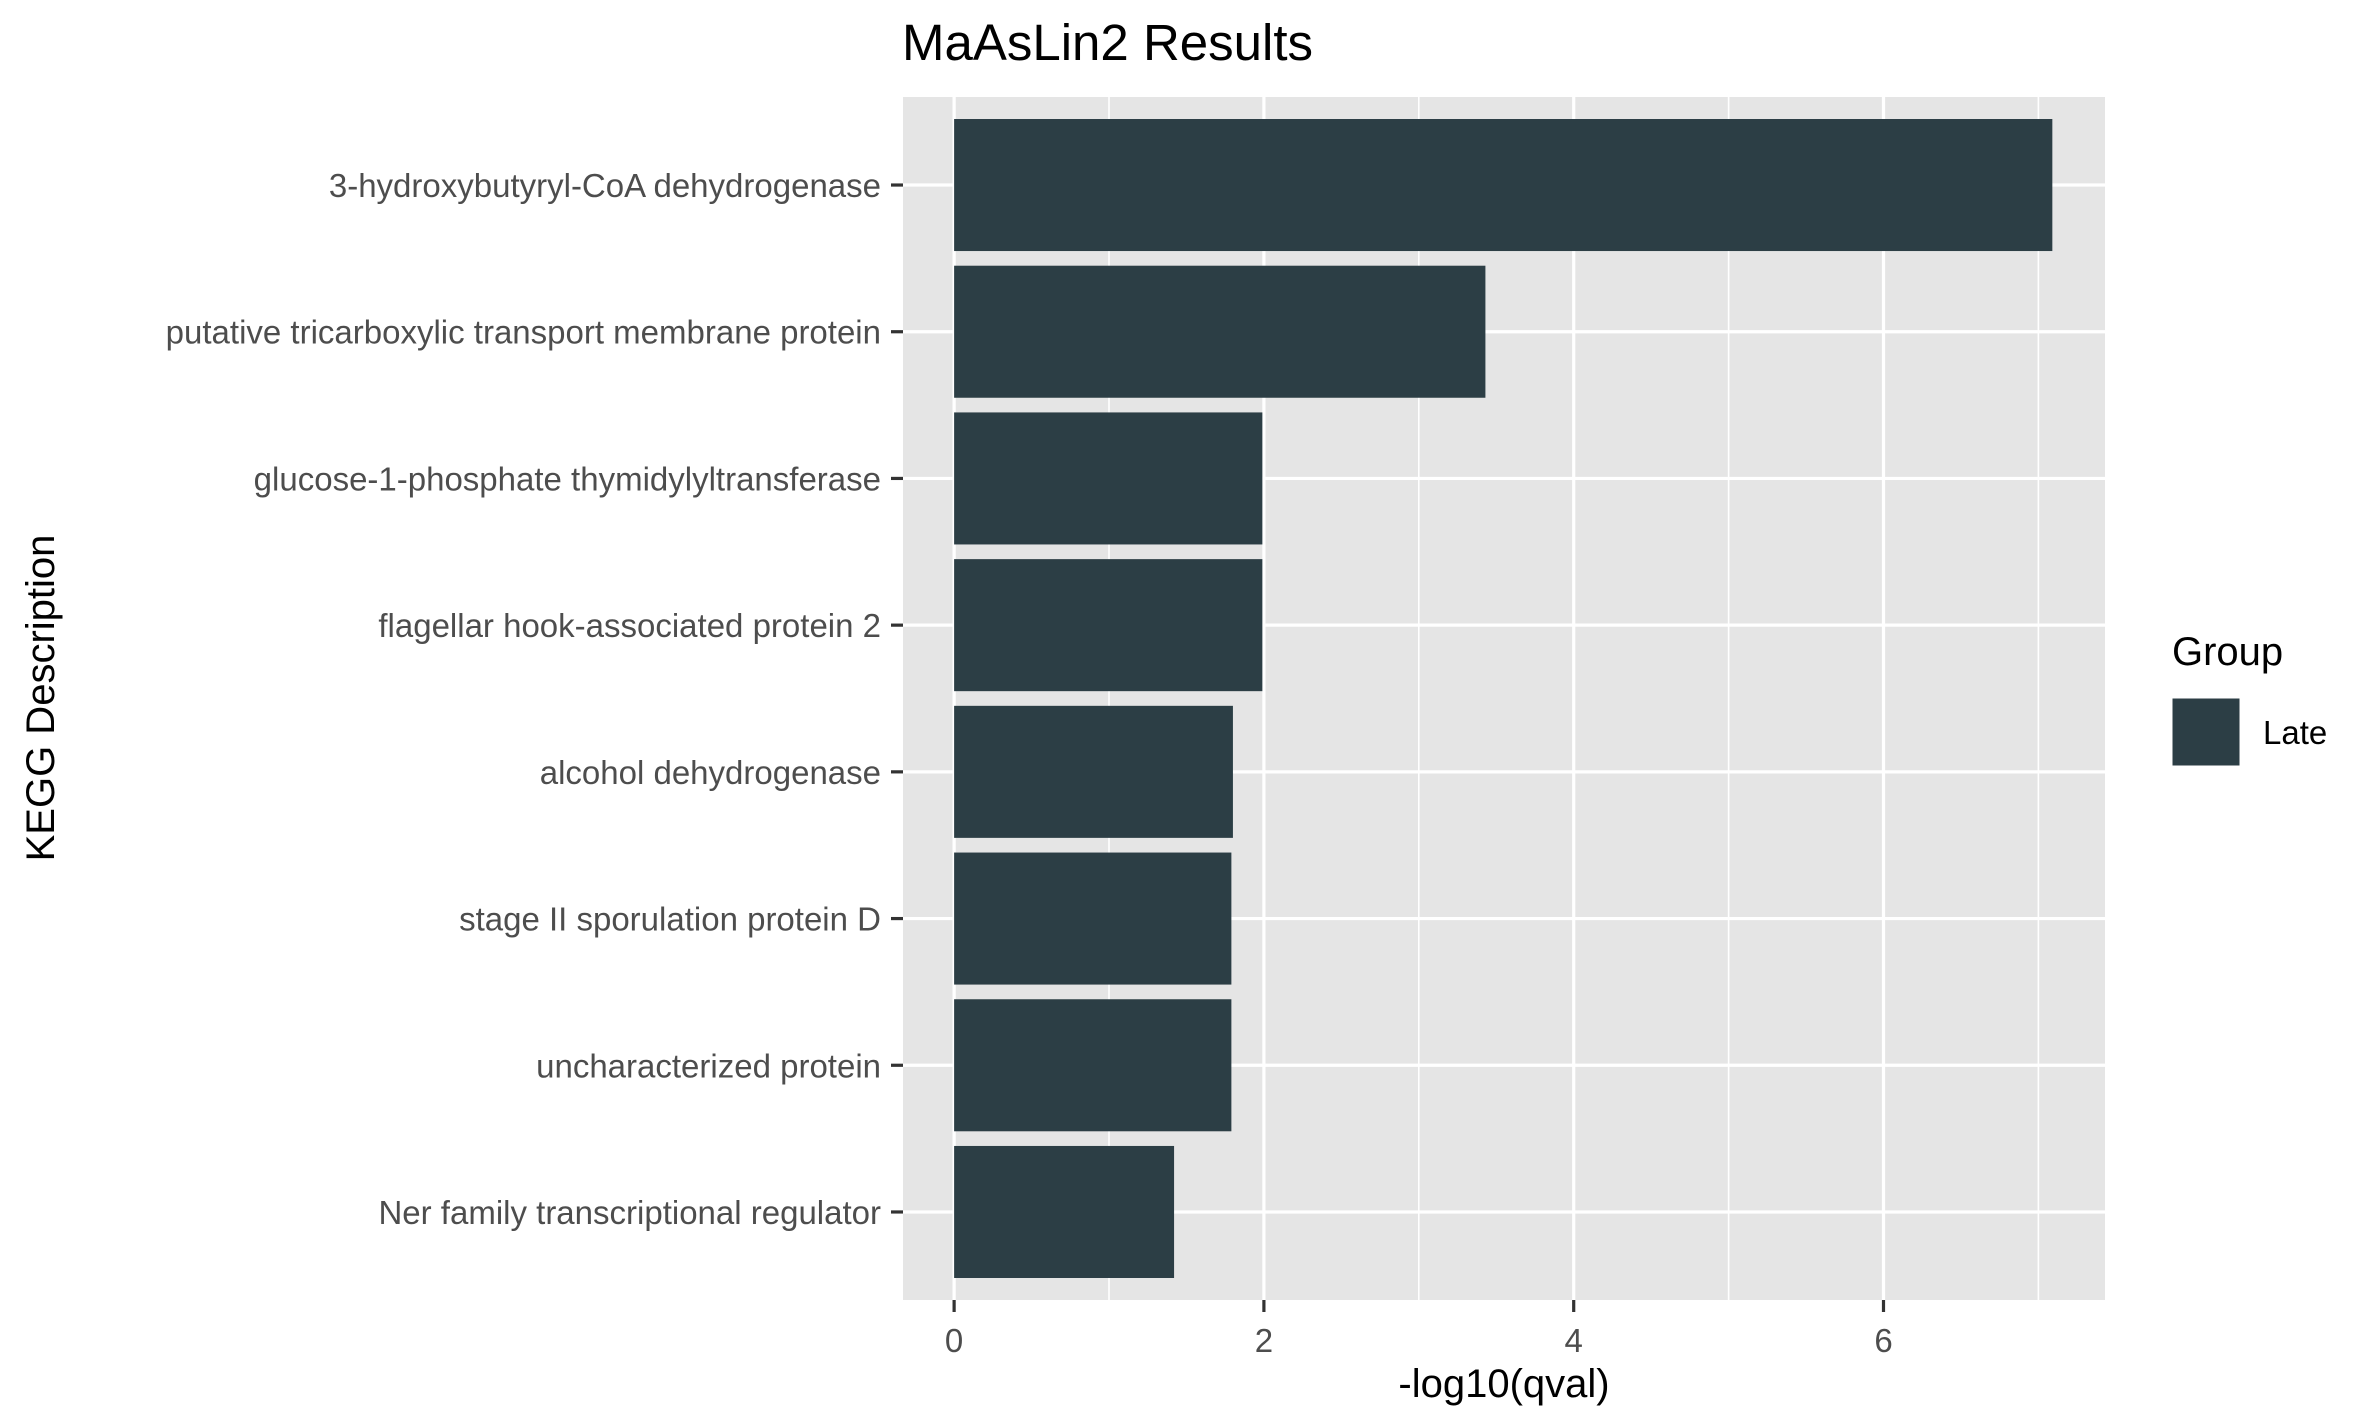 Image resolution: width=2362 pixels, height=1417 pixels. I want to click on y-tick-label: flagellar hook-associated protein 2, so click(629, 625).